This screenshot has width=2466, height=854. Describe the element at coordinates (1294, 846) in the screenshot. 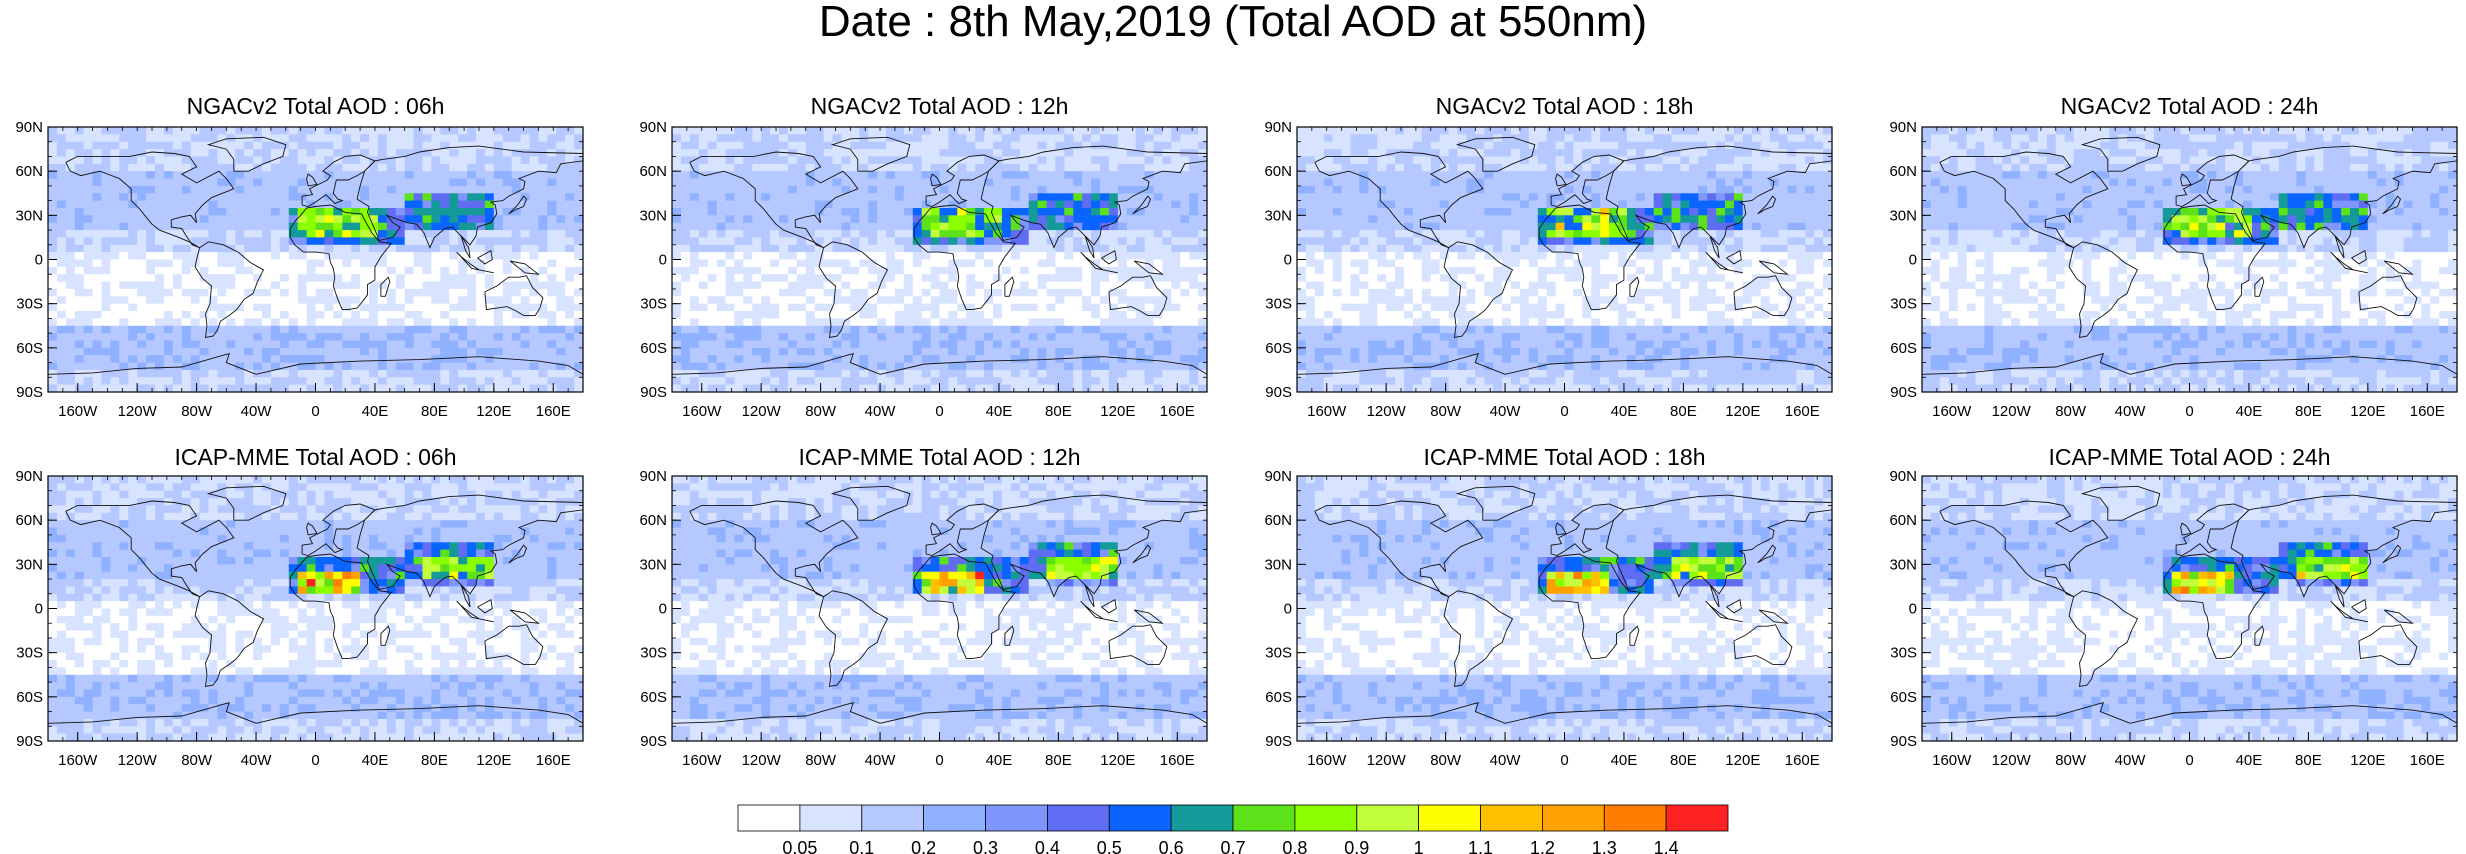

I see `colorbar-label: 0.8` at that location.